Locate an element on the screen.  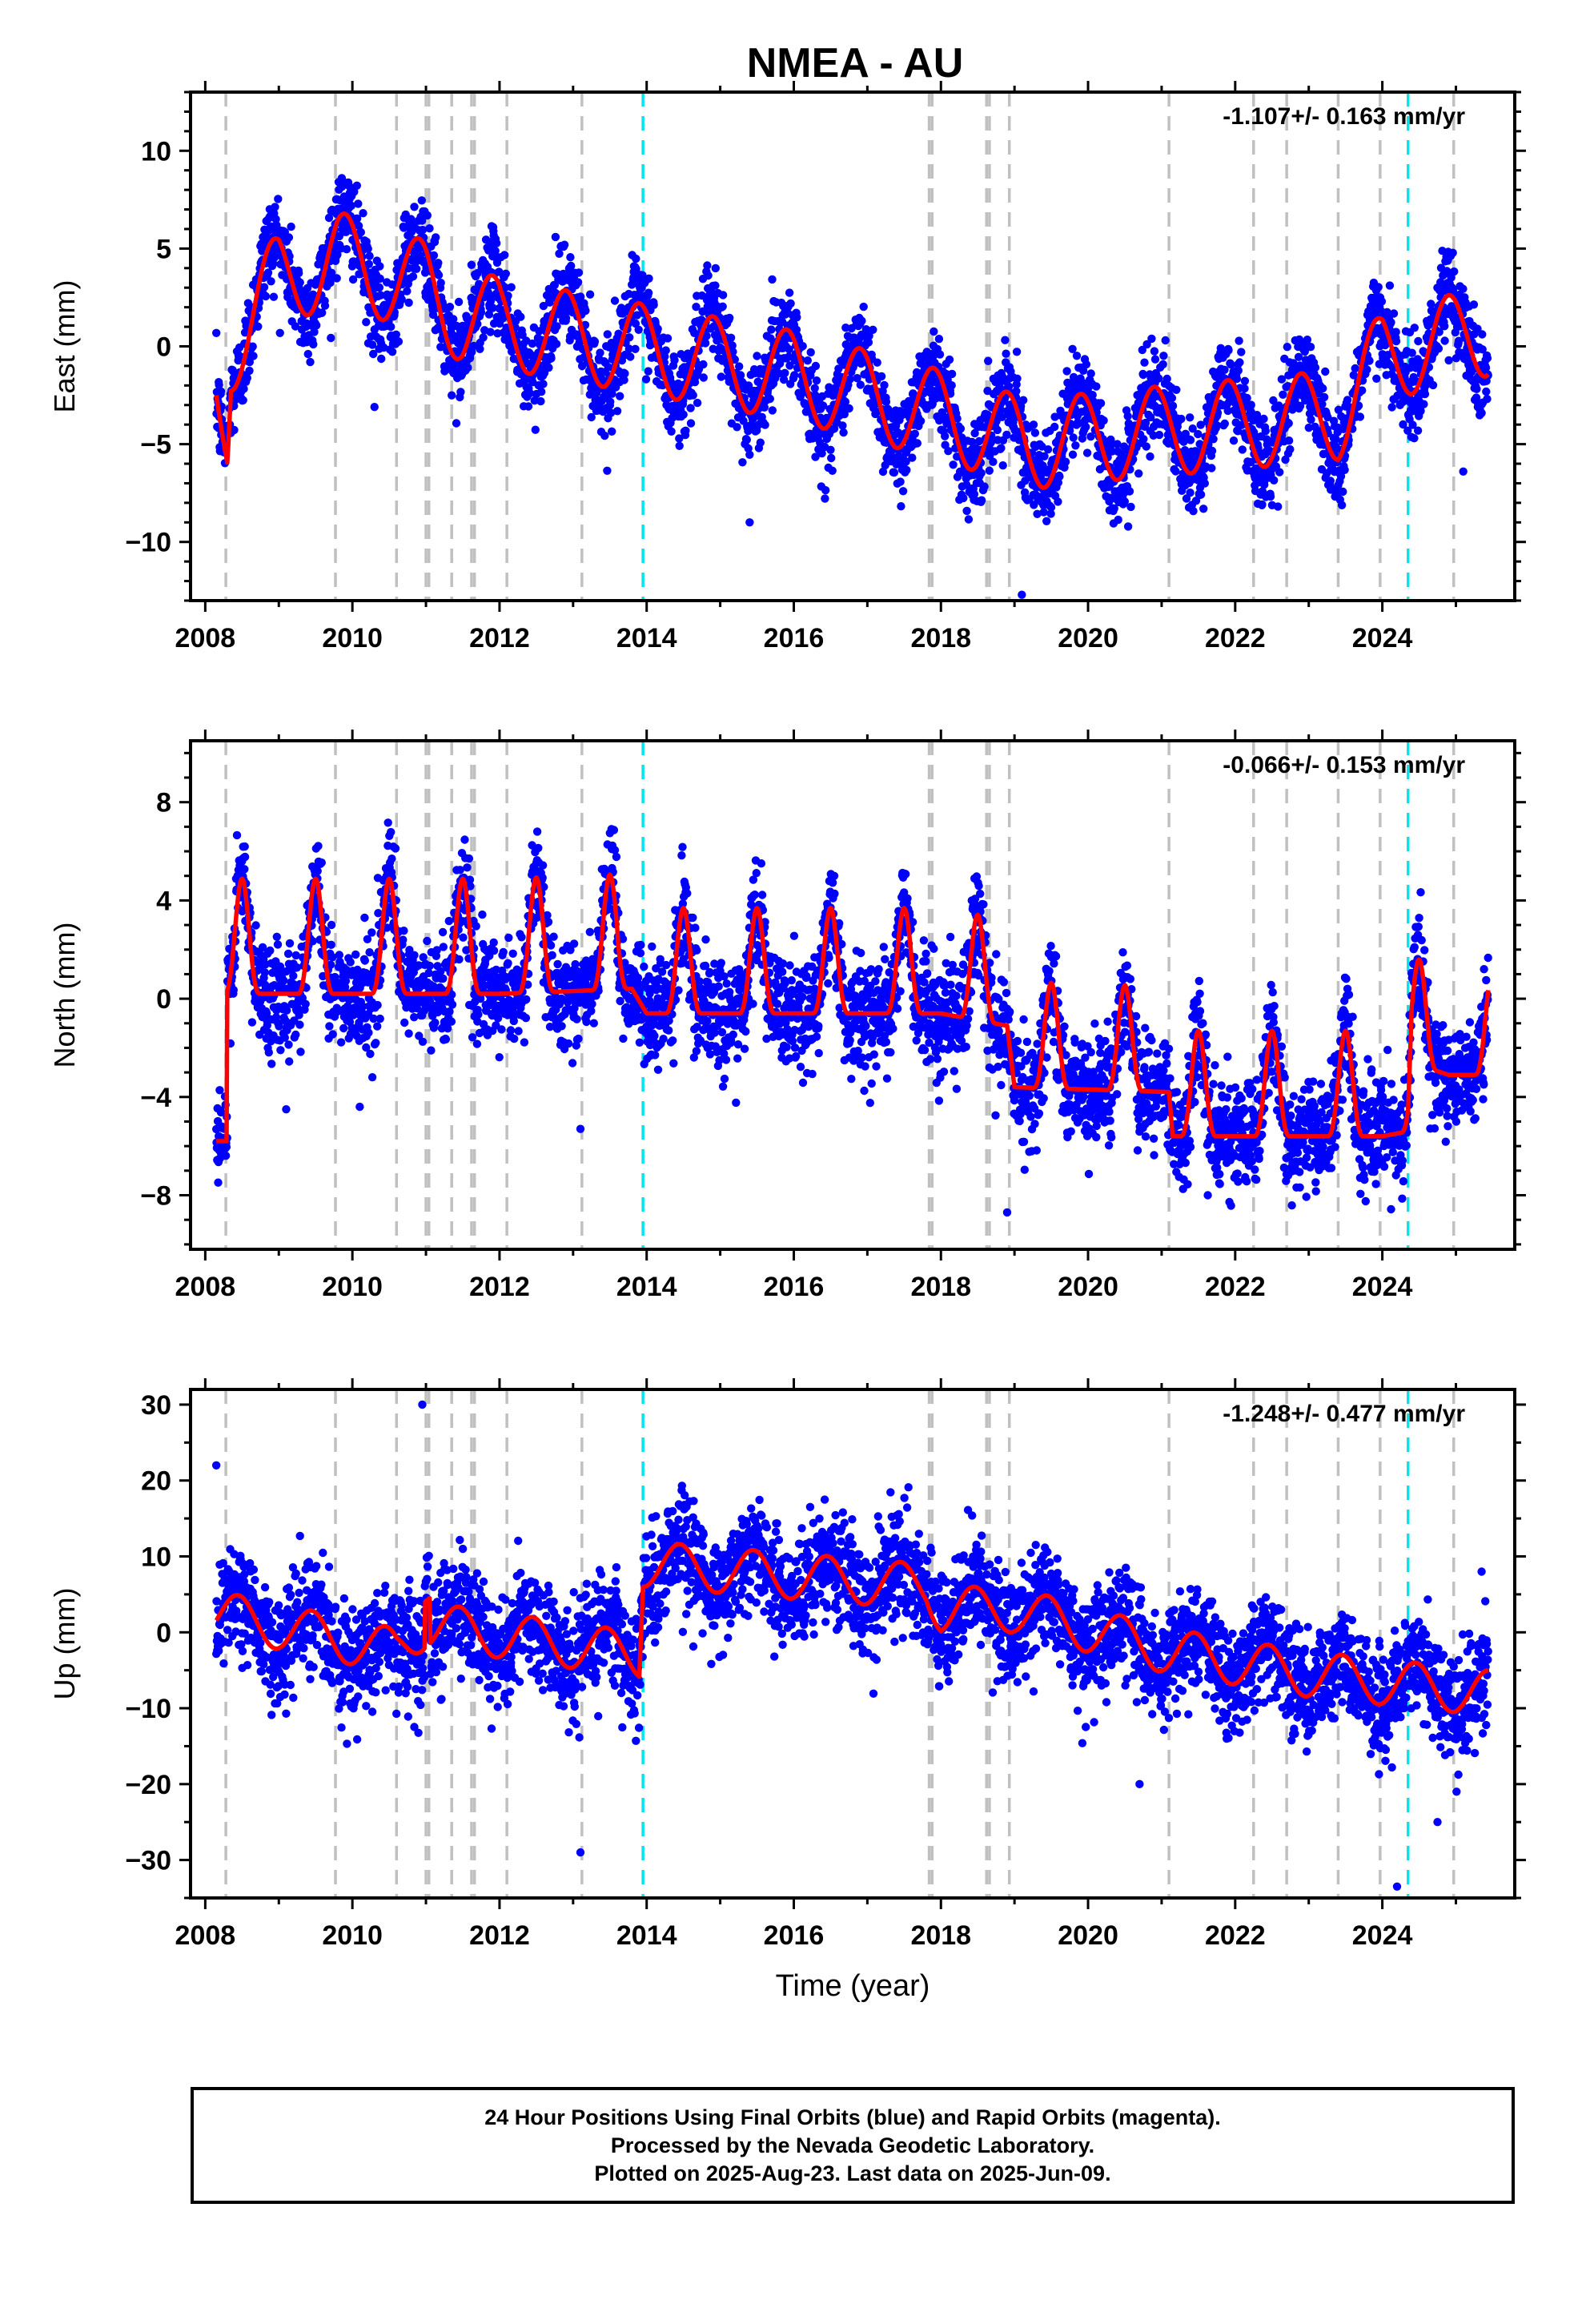
x-tick-label: 2014 is located at coordinates (646, 638).